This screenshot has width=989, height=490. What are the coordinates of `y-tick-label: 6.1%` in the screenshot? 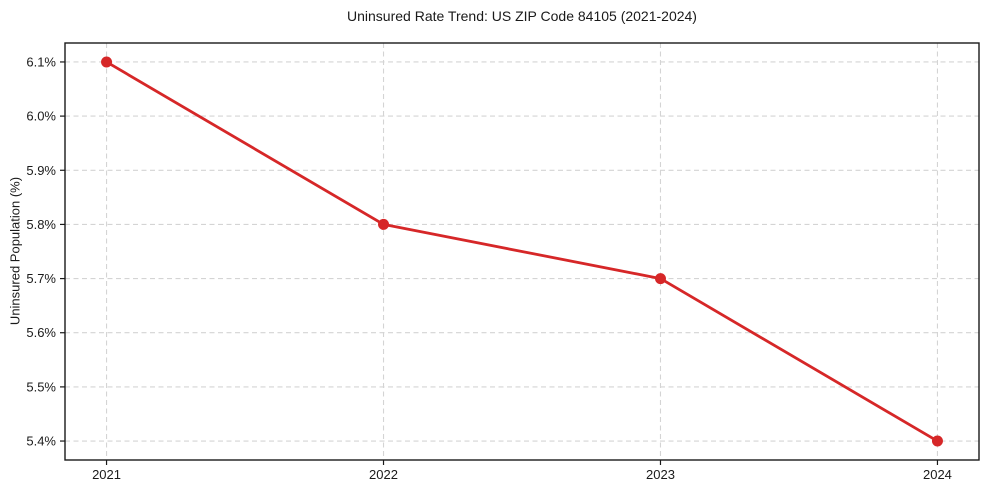 It's located at (41, 61).